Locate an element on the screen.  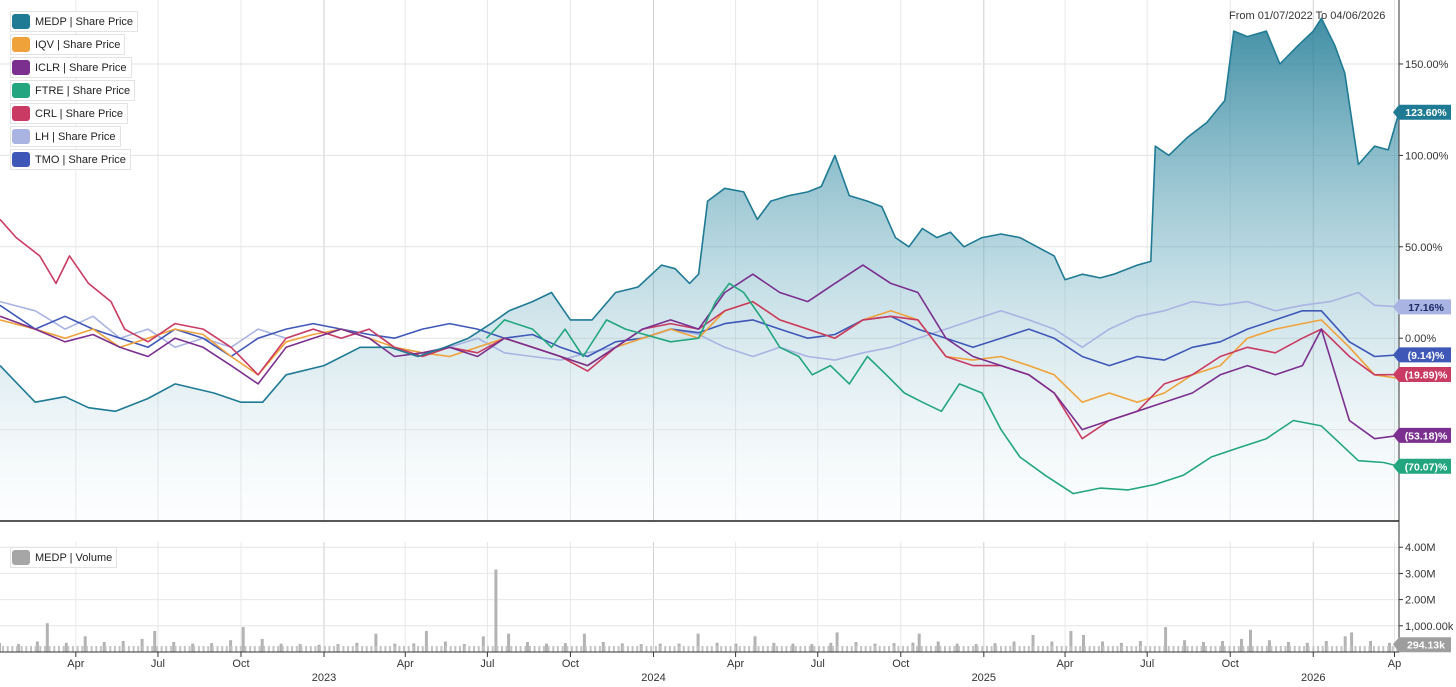
legend-item-iqv: IQV | Share Price is located at coordinates (68, 44).